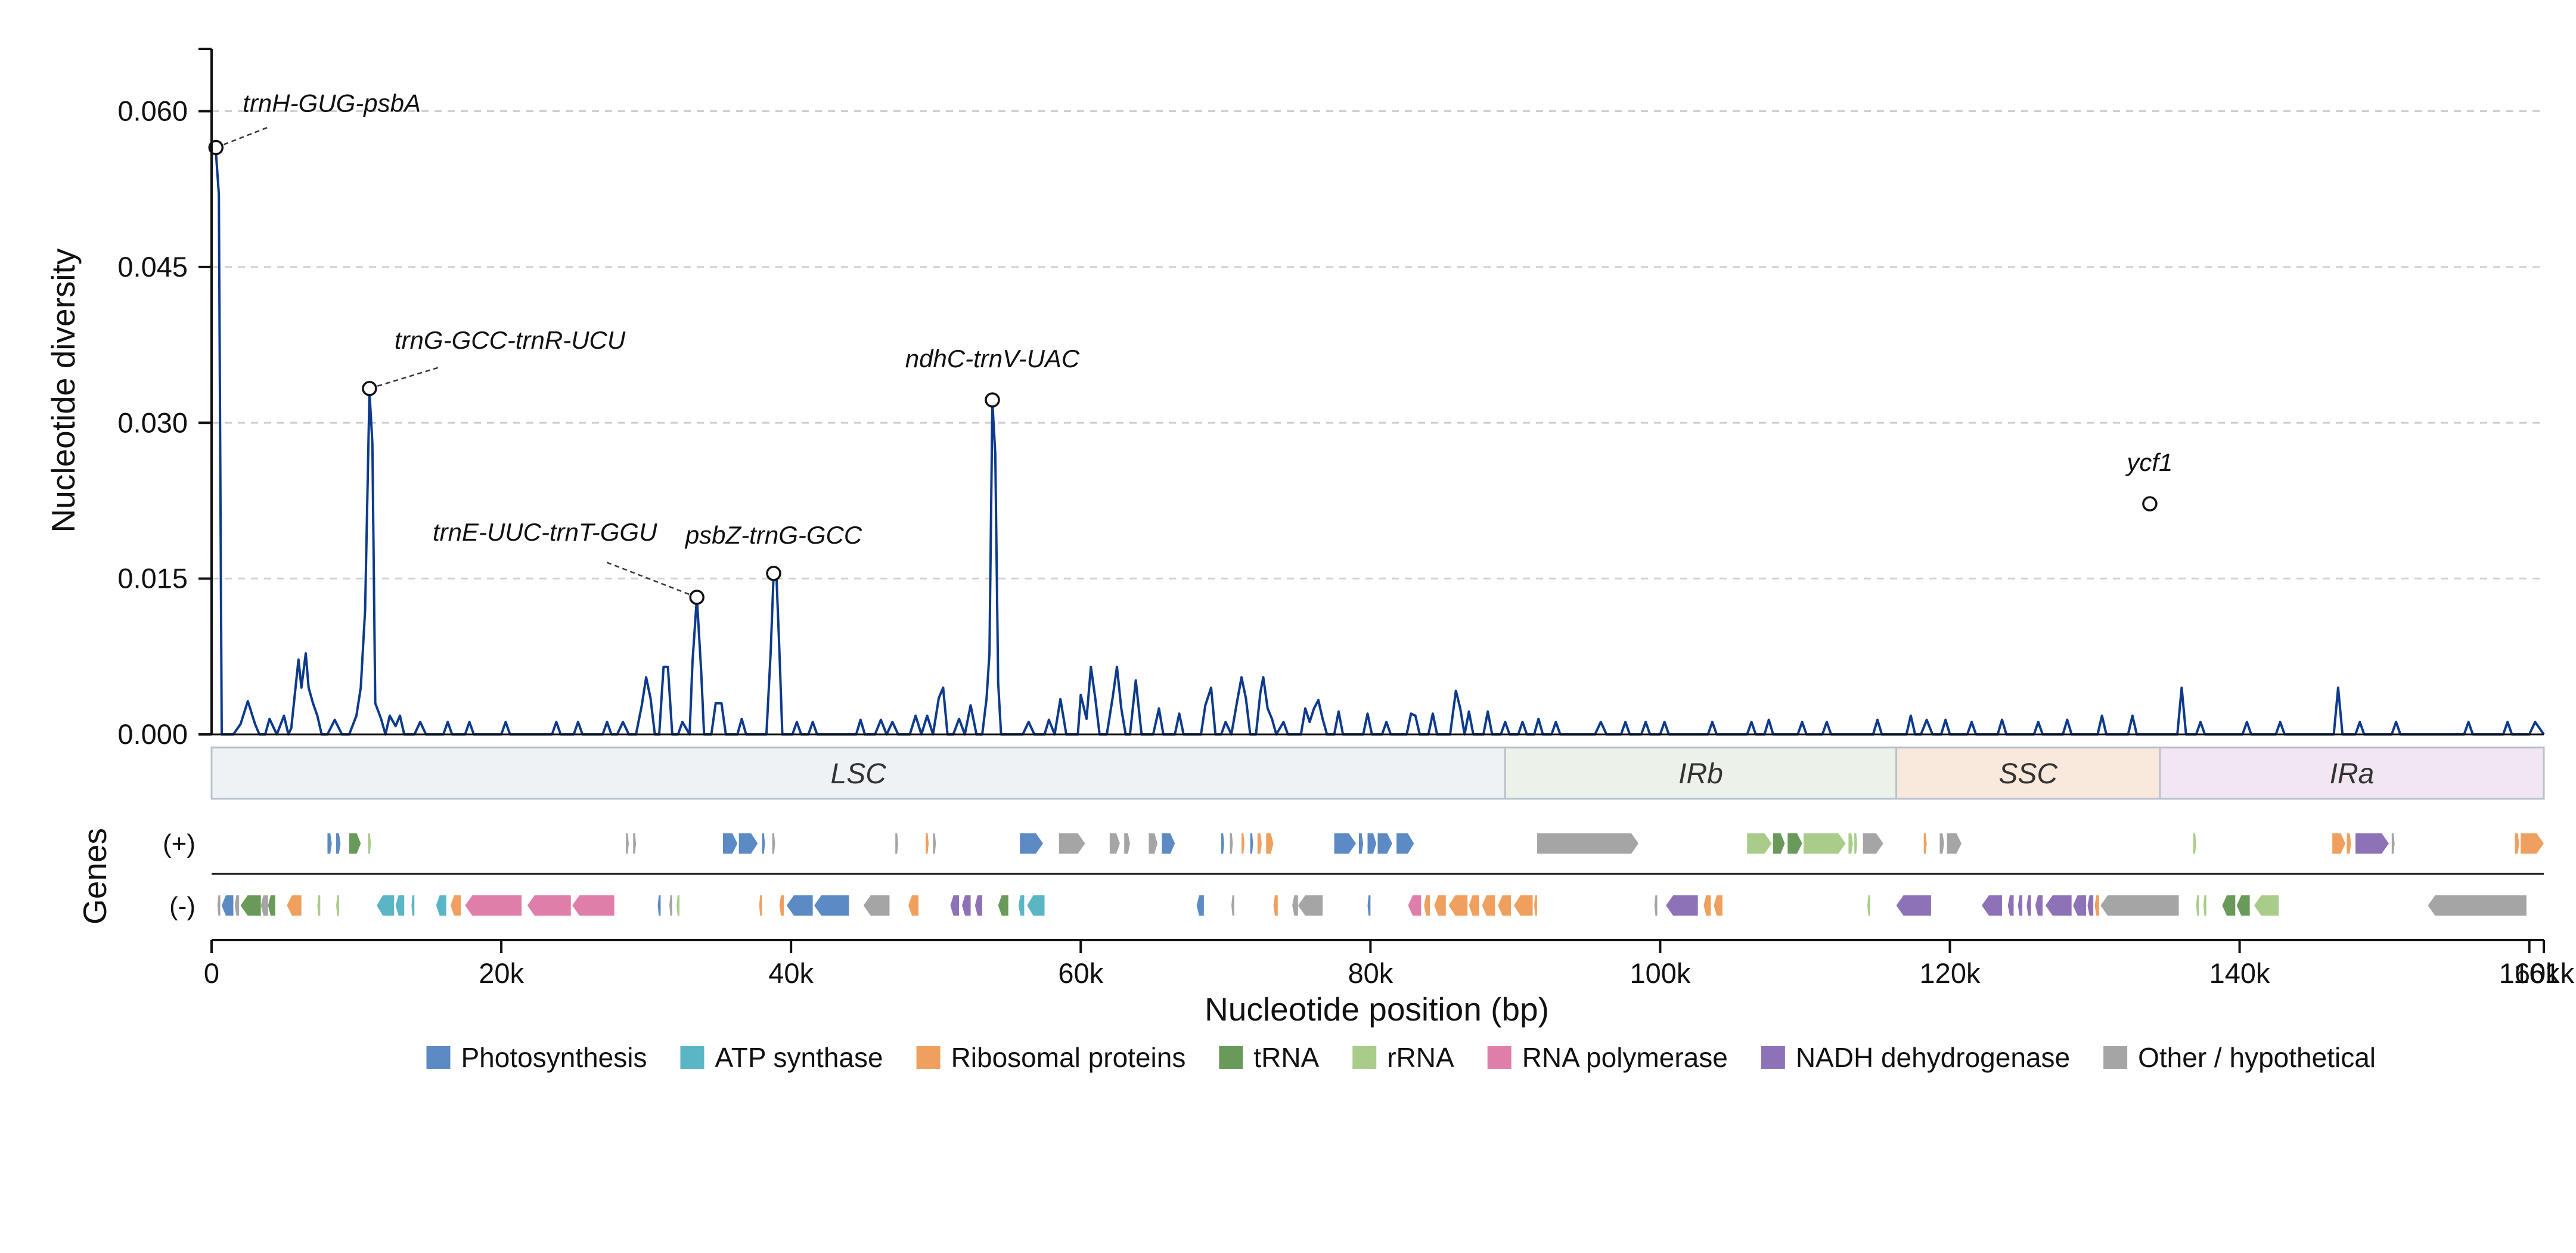  What do you see at coordinates (1421, 1057) in the screenshot?
I see `legend-label: rRNA` at bounding box center [1421, 1057].